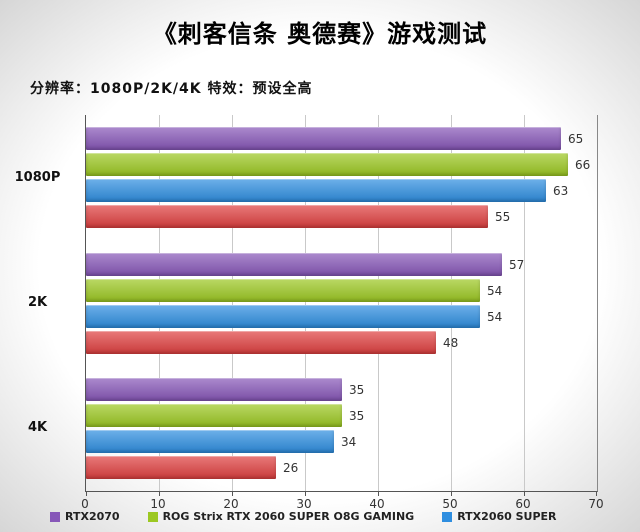  I want to click on bar-value-label: 55, so click(503, 217).